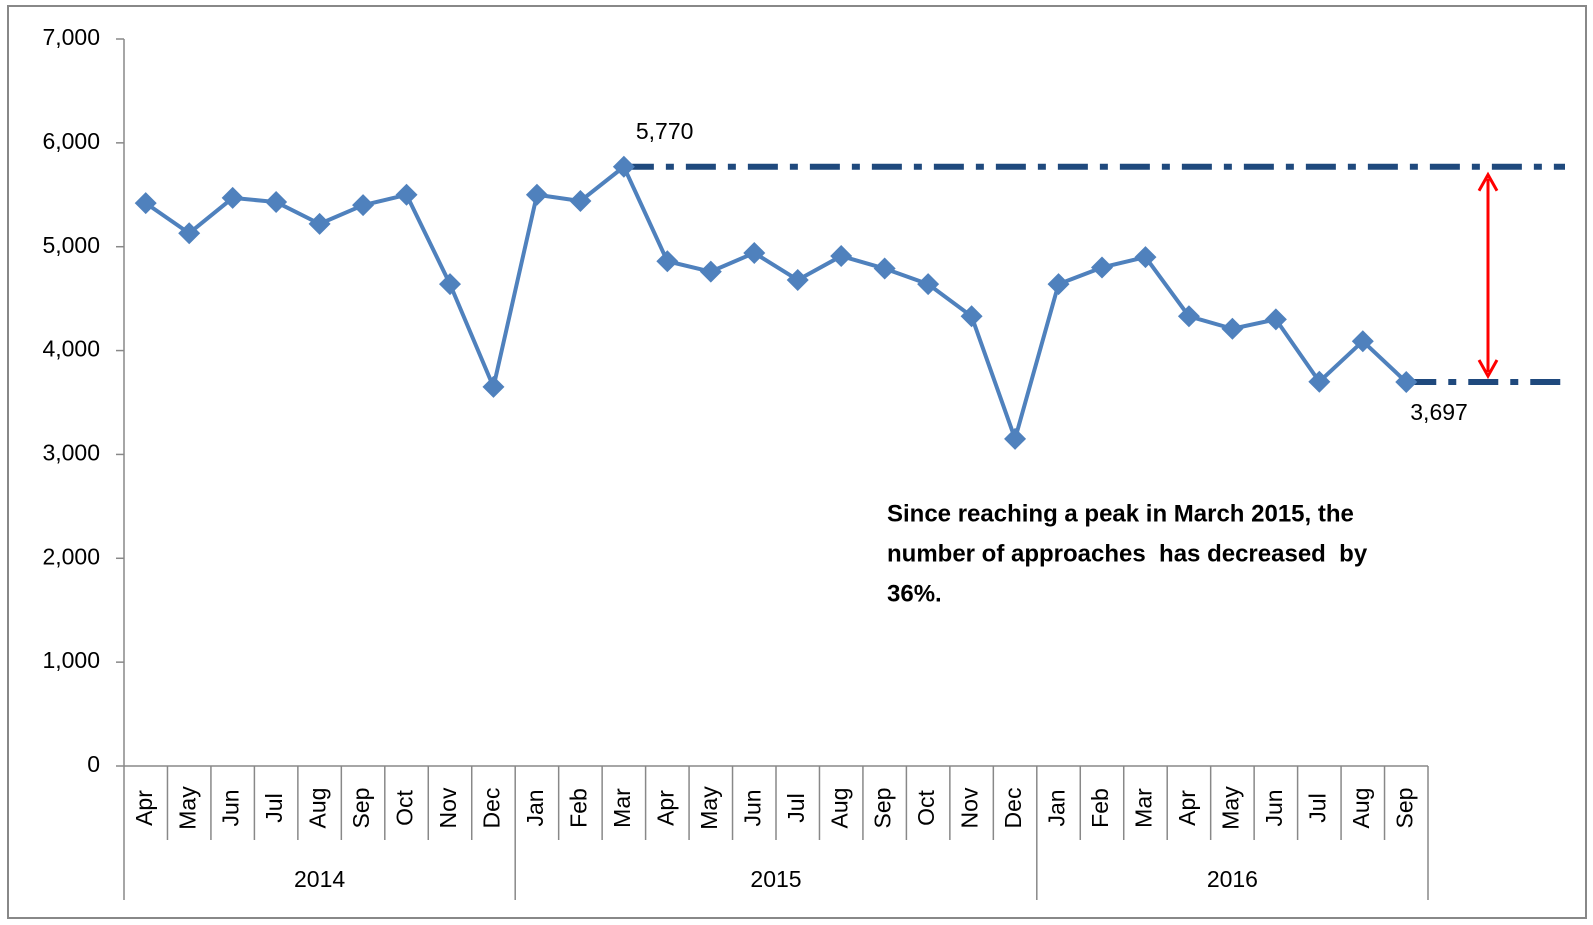  Describe the element at coordinates (1439, 412) in the screenshot. I see `reference-label: 3,697` at that location.